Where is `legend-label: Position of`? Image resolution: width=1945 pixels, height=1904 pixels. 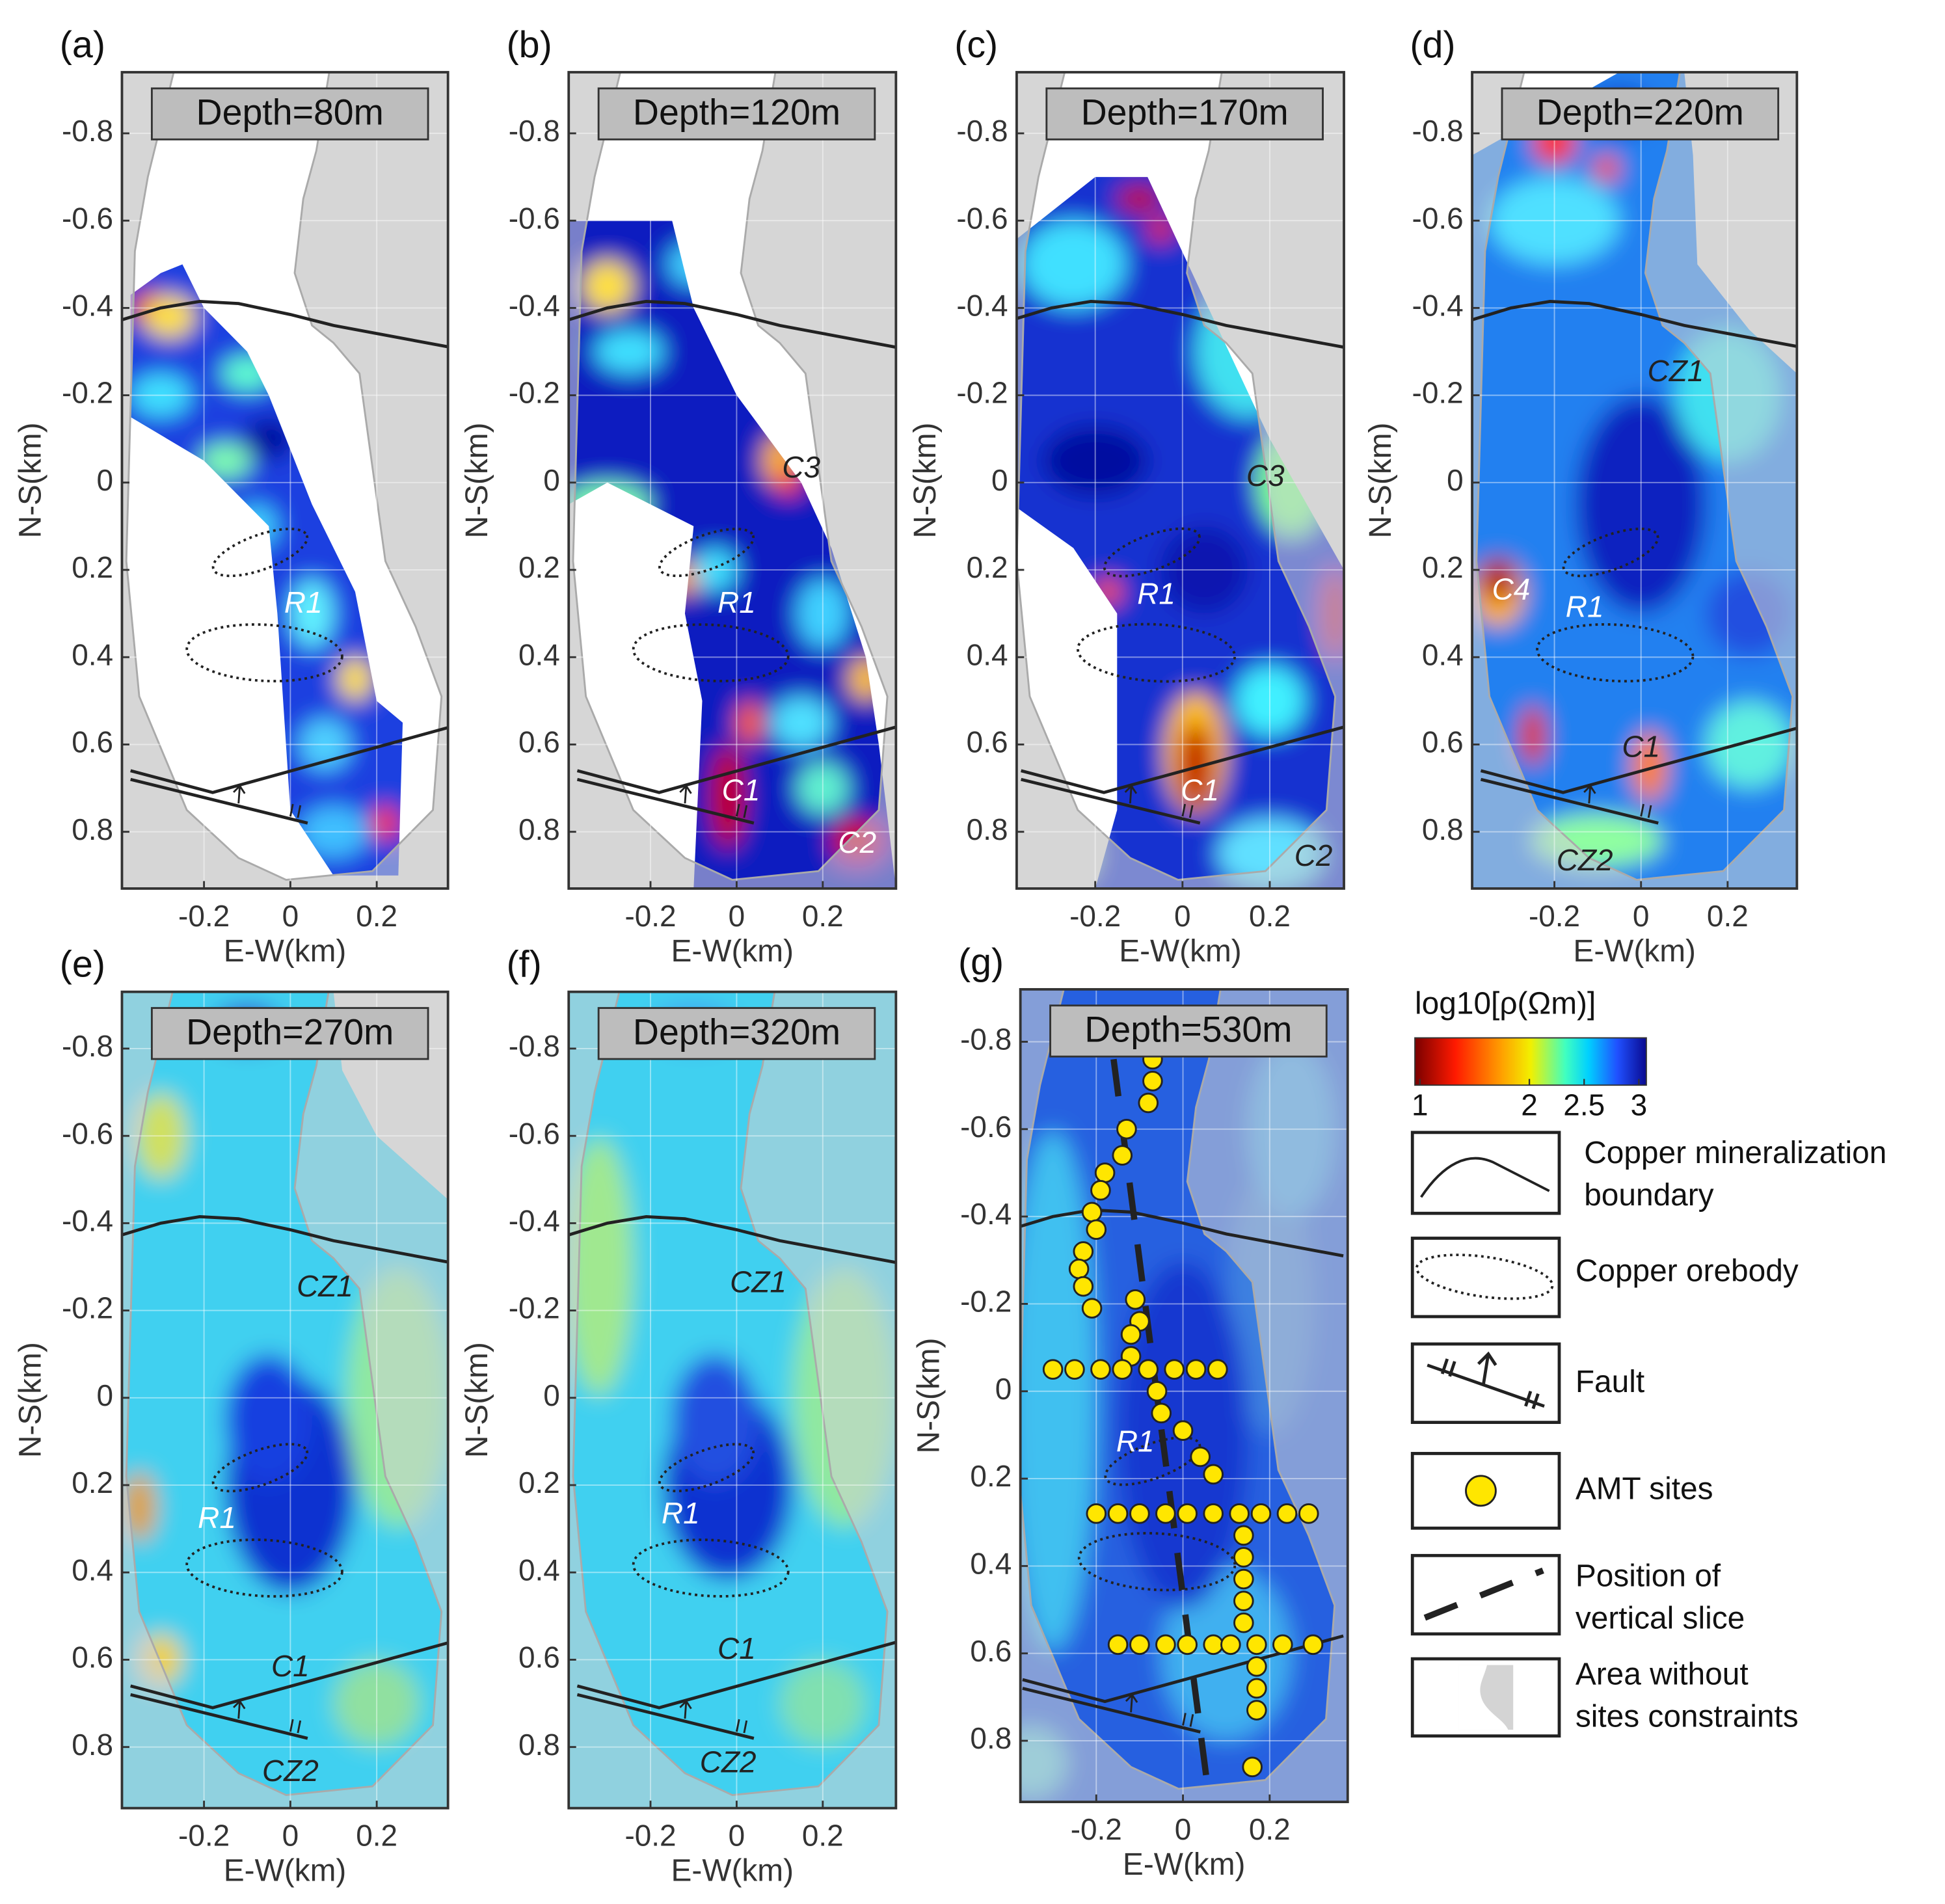 legend-label: Position of is located at coordinates (1649, 1576).